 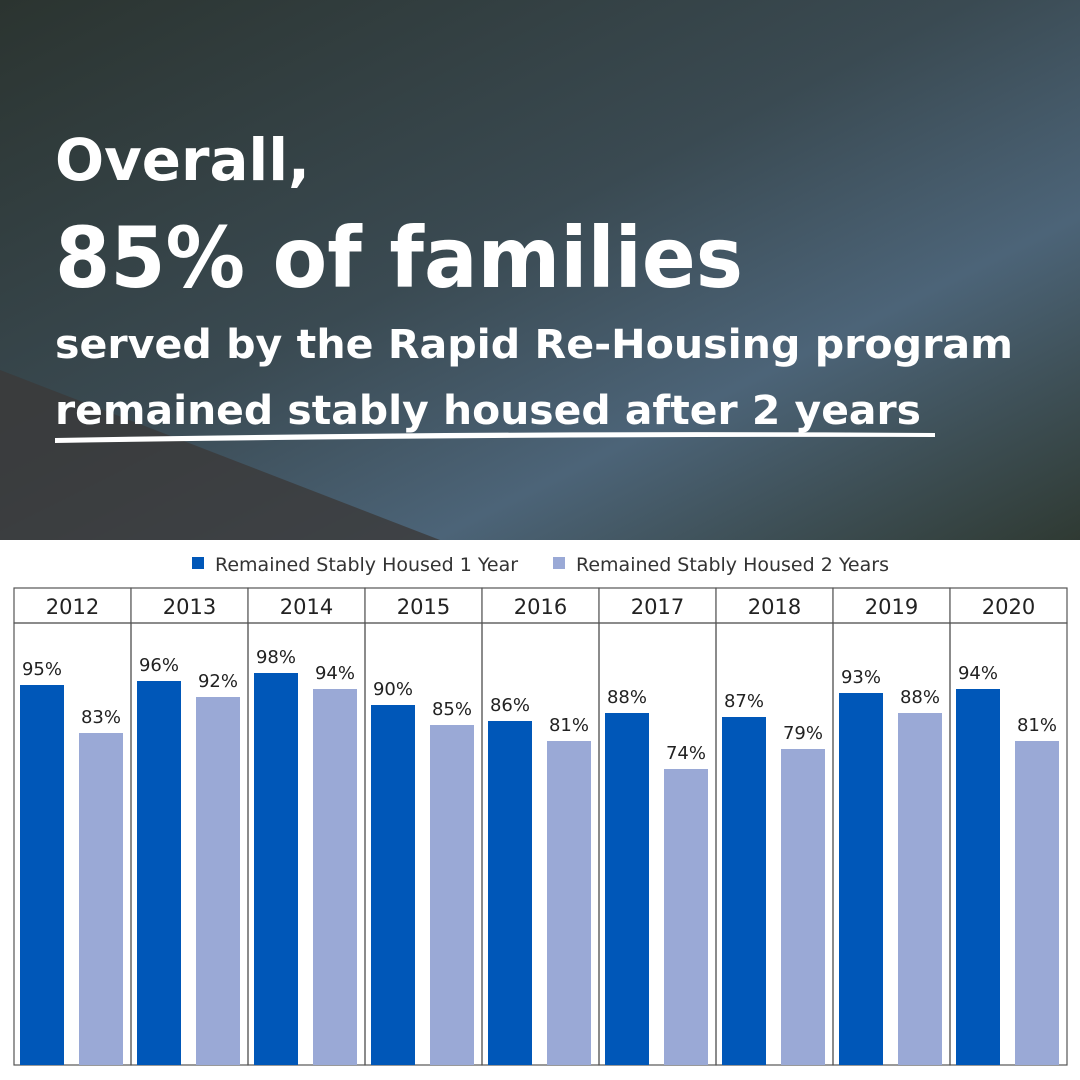 What do you see at coordinates (744, 701) in the screenshot?
I see `data-label: 87%` at bounding box center [744, 701].